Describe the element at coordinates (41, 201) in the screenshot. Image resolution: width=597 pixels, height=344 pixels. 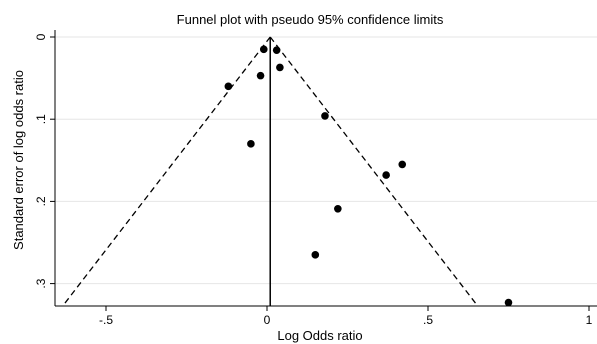
I see `y-tick-label-2: .2` at that location.